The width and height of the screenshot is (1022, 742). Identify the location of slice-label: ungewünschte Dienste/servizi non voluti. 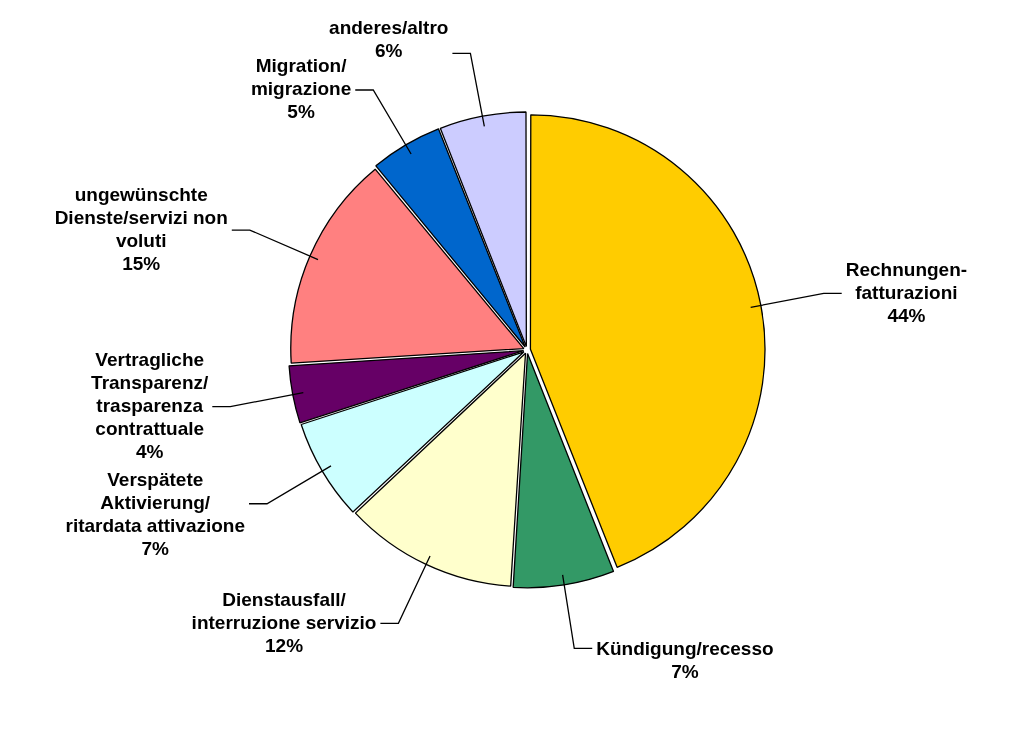
(141, 217).